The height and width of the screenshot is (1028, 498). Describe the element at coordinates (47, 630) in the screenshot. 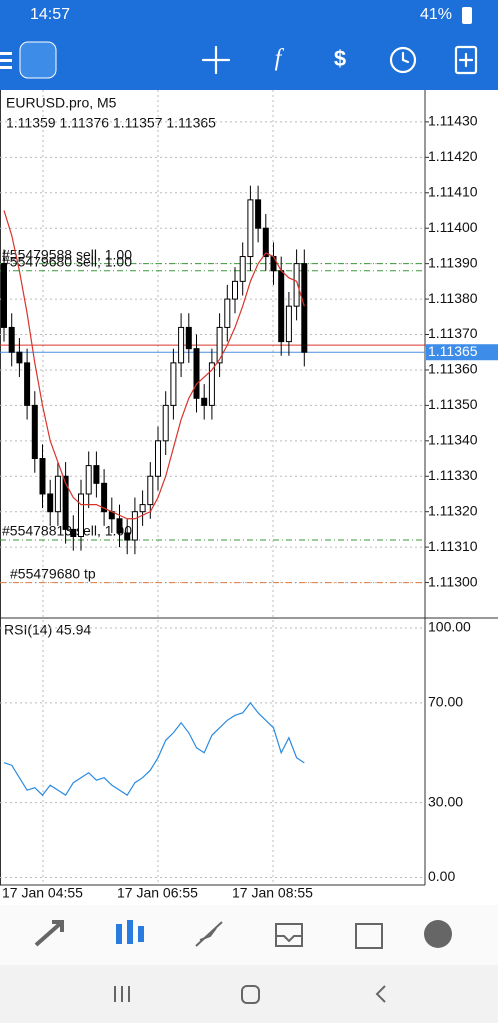

I see `rsi-label: RSI(14) 45.94` at that location.